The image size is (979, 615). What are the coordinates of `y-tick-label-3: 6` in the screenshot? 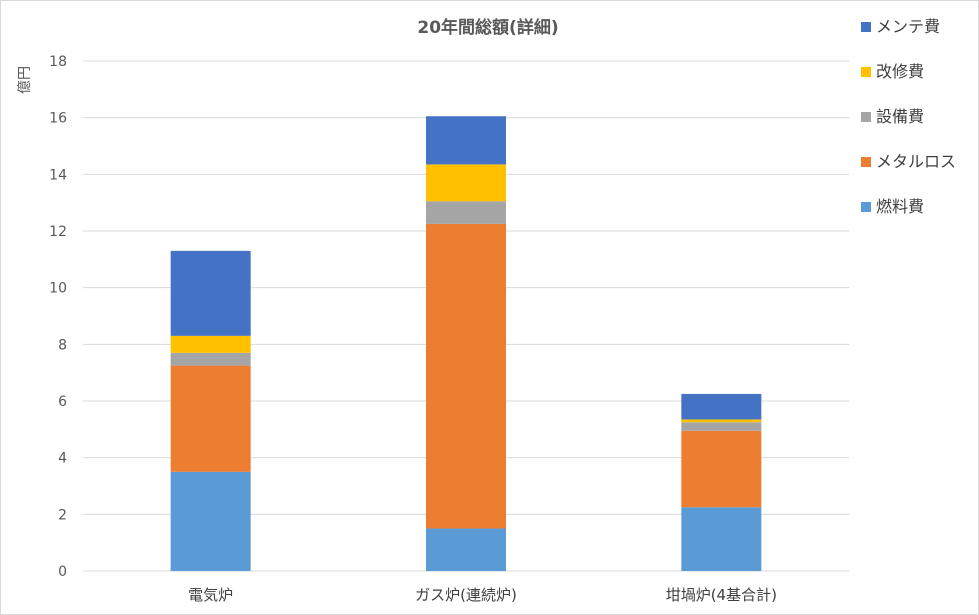 It's located at (62, 402).